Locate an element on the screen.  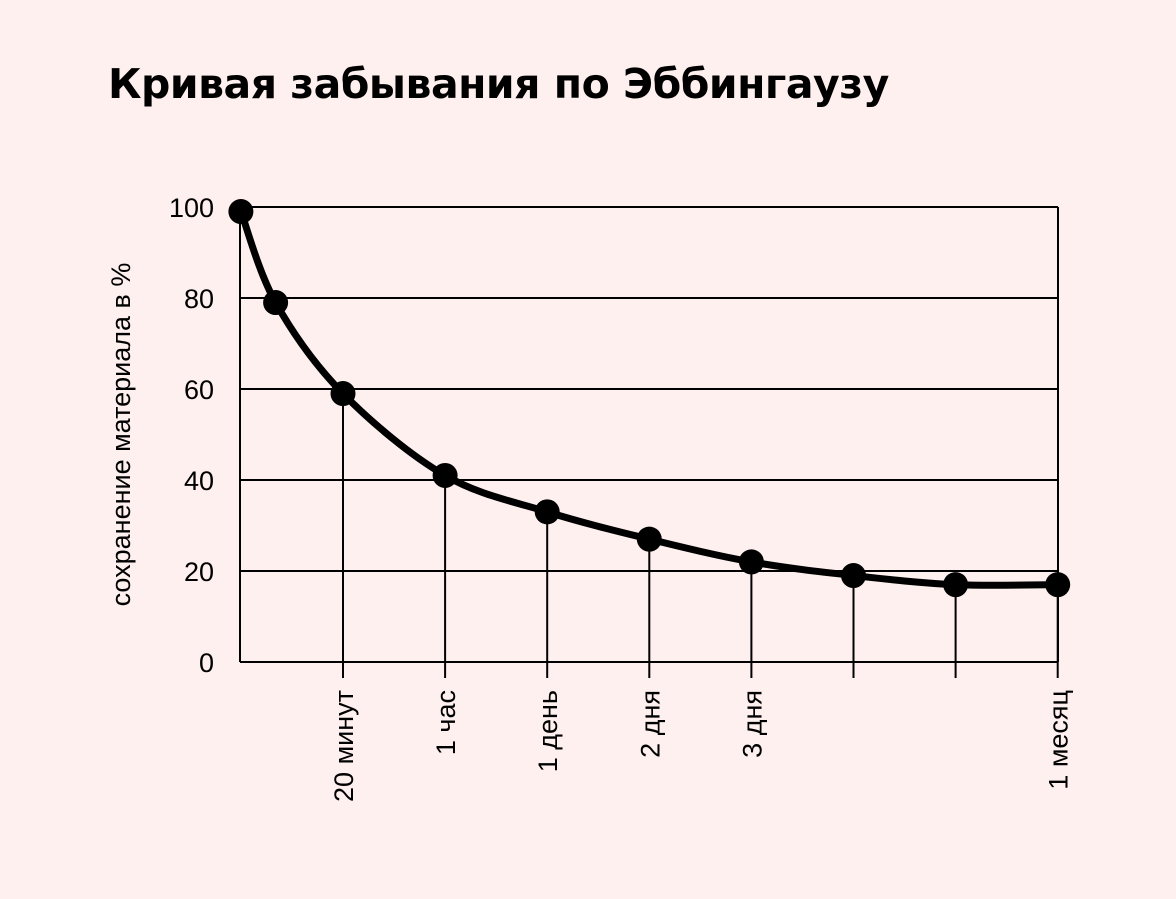
y-tick-label-60: 60 is located at coordinates (199, 390).